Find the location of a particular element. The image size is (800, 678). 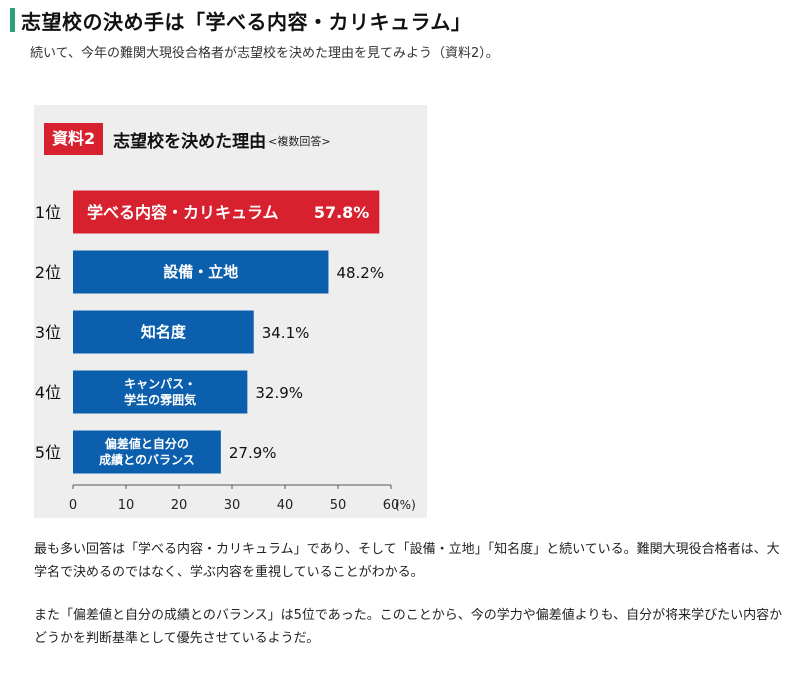

x-axis-unit: (%) is located at coordinates (405, 505).